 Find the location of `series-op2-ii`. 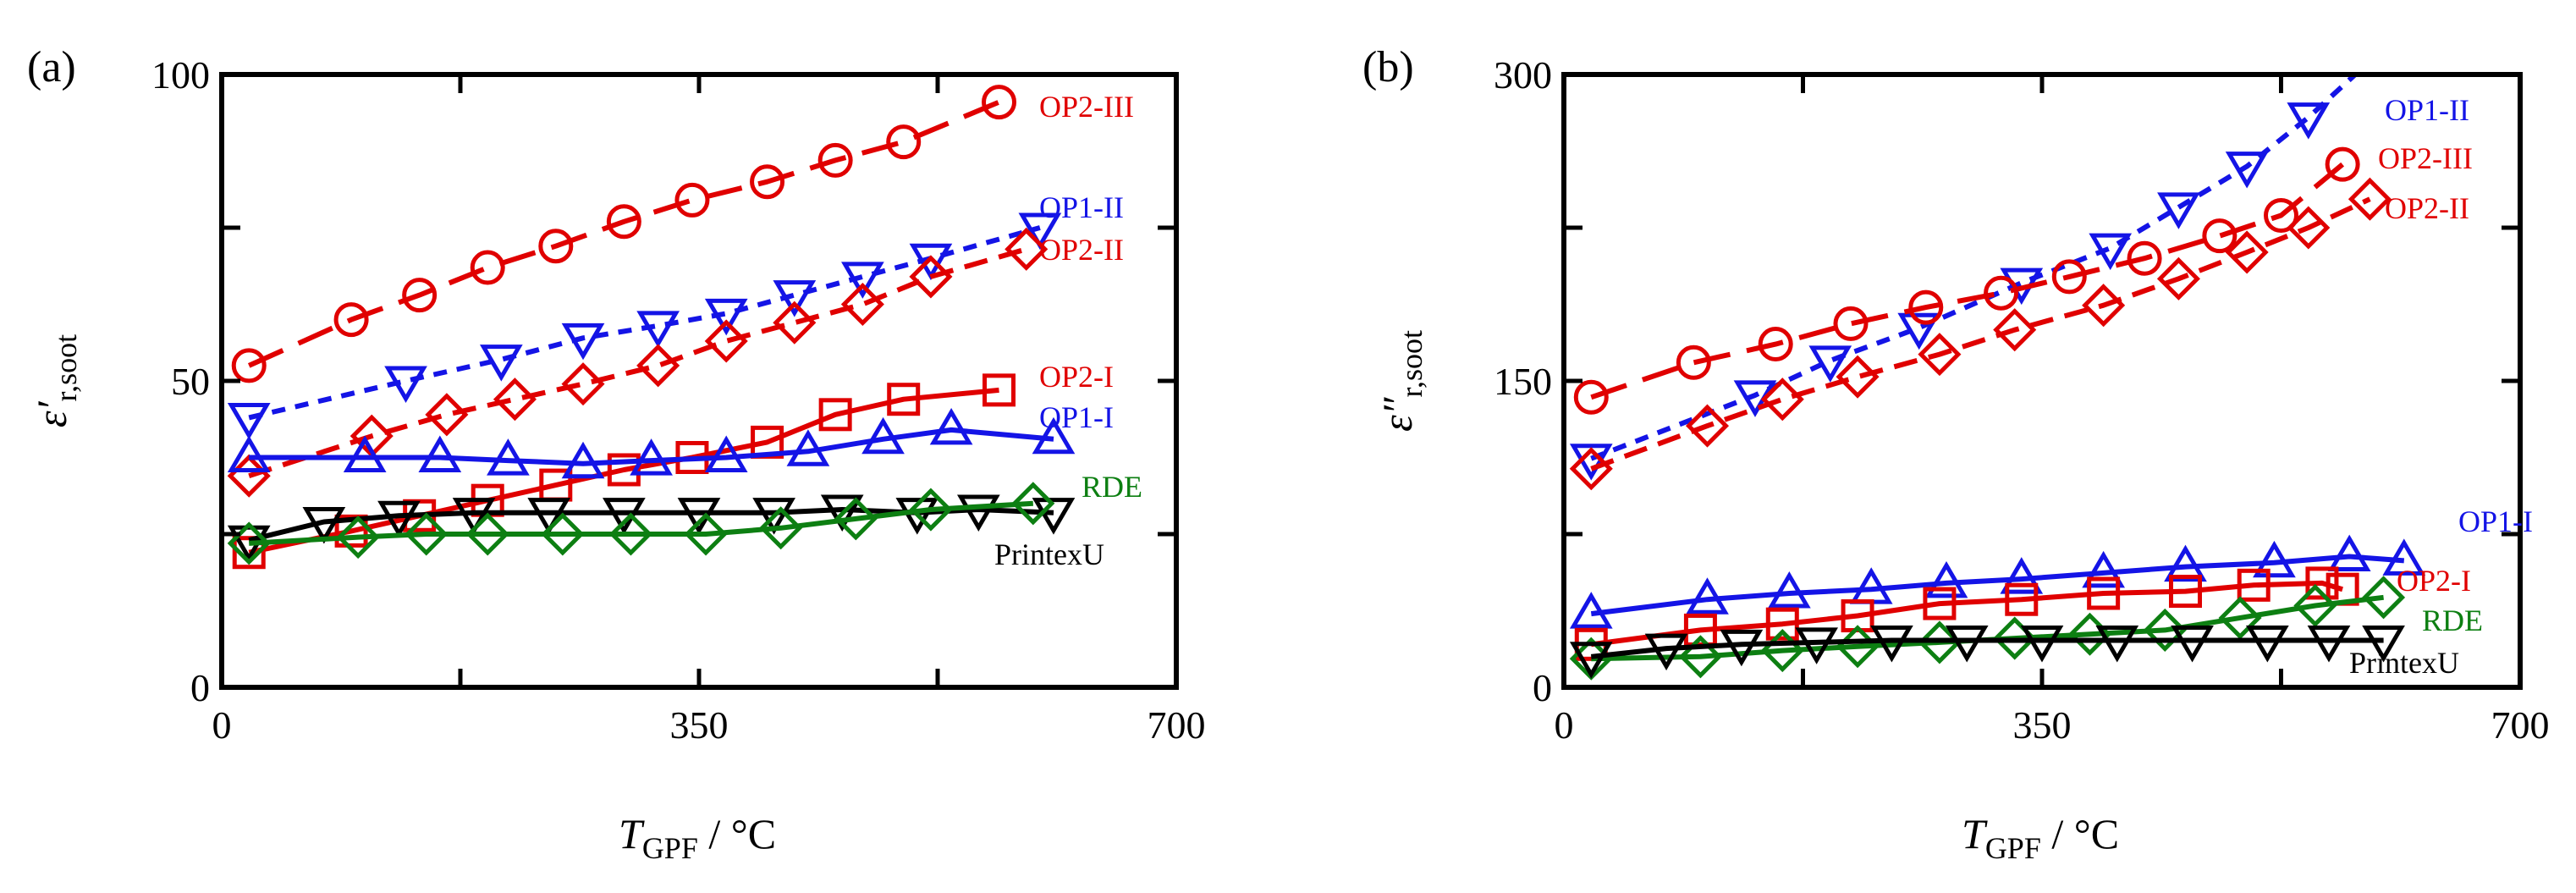

series-op2-ii is located at coordinates (1981, 334).